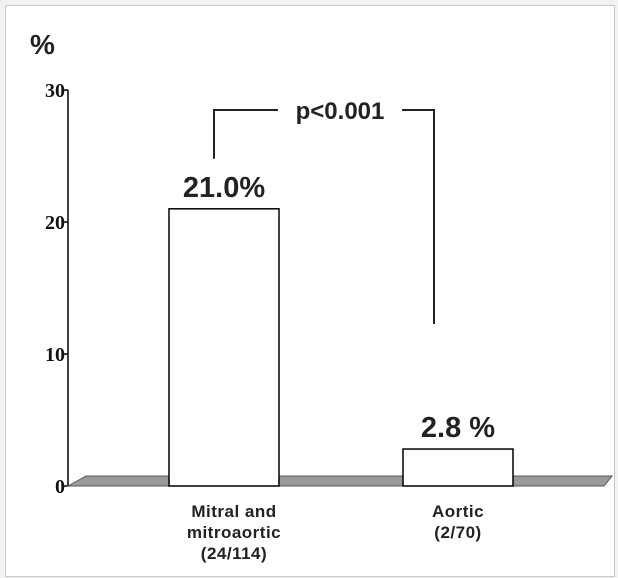  I want to click on chart-floor, so click(340, 481).